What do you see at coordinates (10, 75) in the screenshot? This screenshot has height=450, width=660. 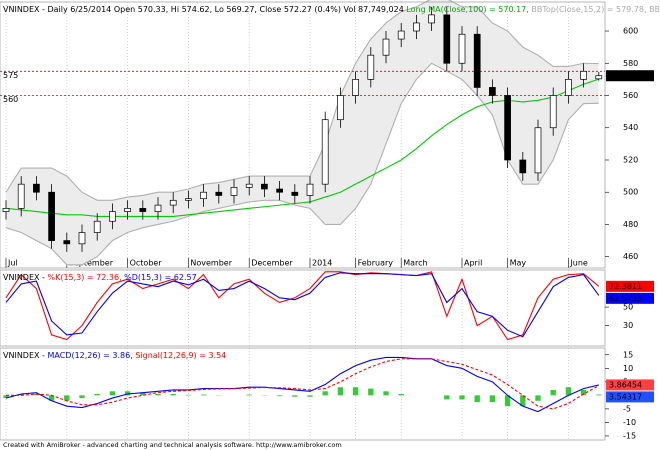 I see `reference-label: 575` at bounding box center [10, 75].